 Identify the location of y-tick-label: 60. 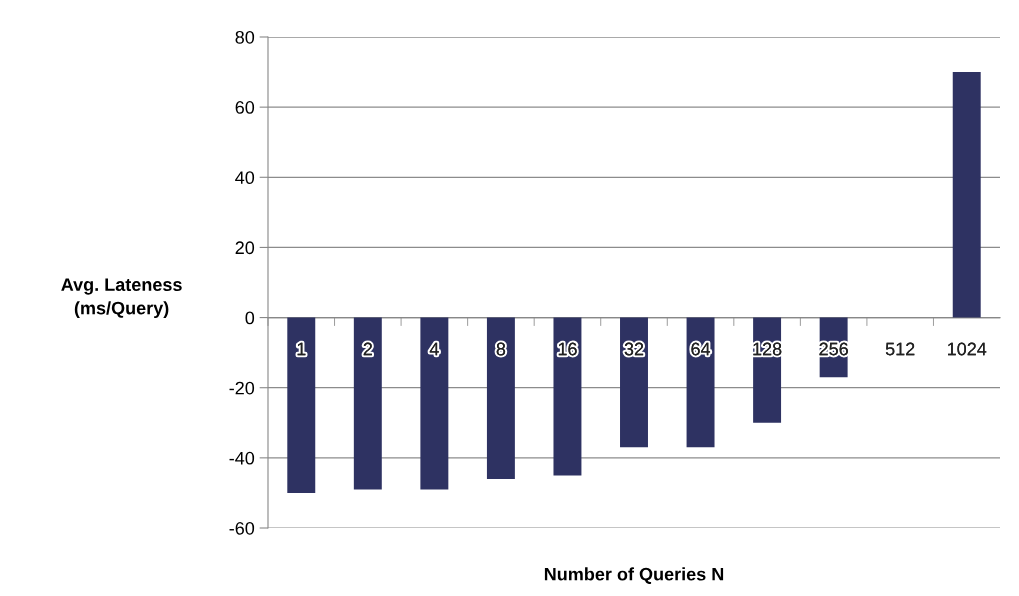
(245, 107).